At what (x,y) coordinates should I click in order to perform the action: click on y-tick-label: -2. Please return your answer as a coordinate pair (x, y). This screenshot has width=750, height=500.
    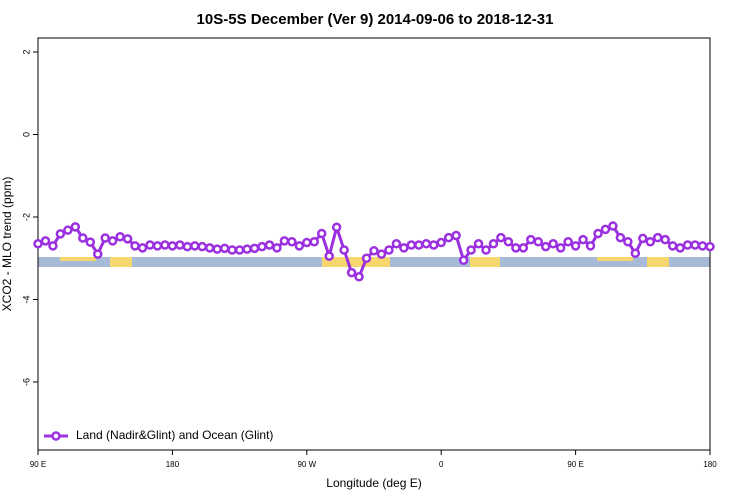
    Looking at the image, I should click on (26, 217).